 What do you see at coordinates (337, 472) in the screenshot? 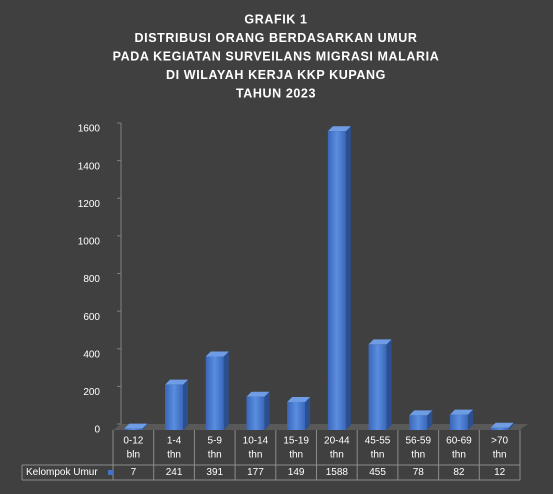
I see `table-value: 1588` at bounding box center [337, 472].